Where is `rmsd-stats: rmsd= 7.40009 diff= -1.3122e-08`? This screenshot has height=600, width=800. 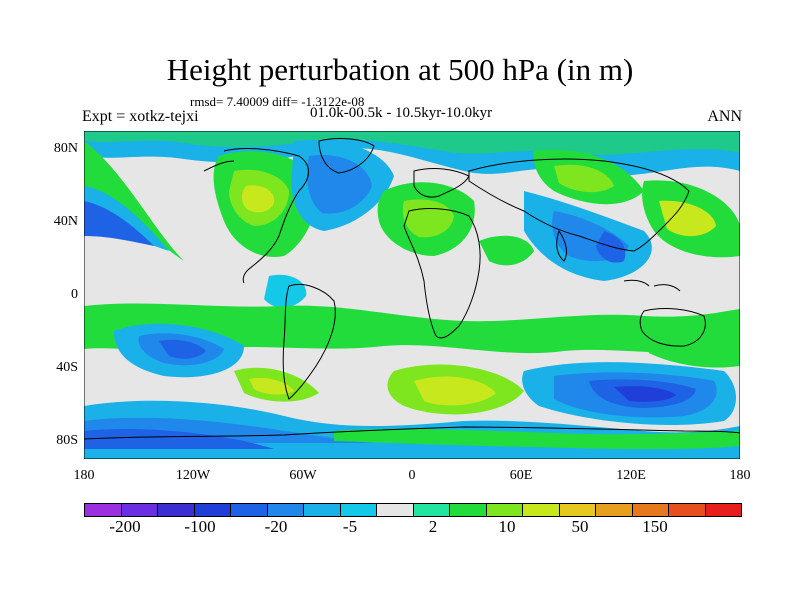
rmsd-stats: rmsd= 7.40009 diff= -1.3122e-08 is located at coordinates (277, 101).